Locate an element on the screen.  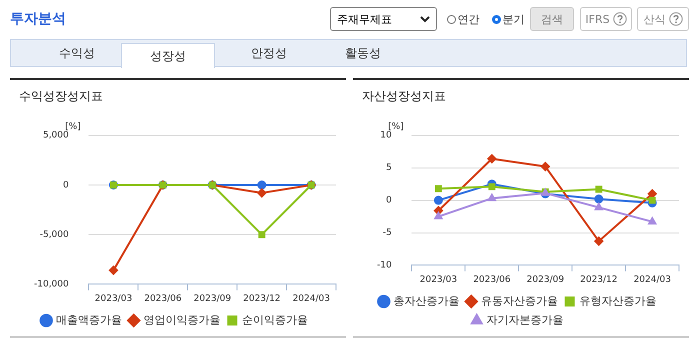
y-tick-label: -5,000 is located at coordinates (55, 235).